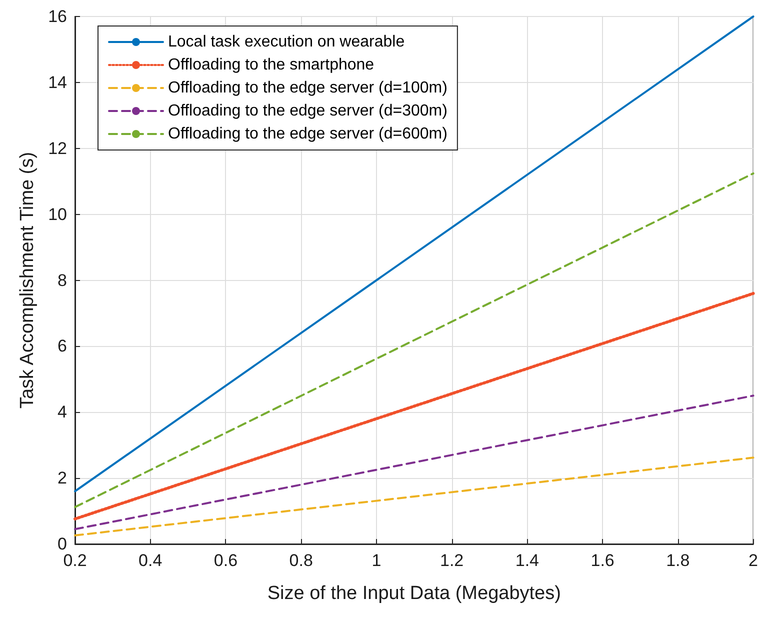  Describe the element at coordinates (377, 560) in the screenshot. I see `x-tick-label: 1` at that location.